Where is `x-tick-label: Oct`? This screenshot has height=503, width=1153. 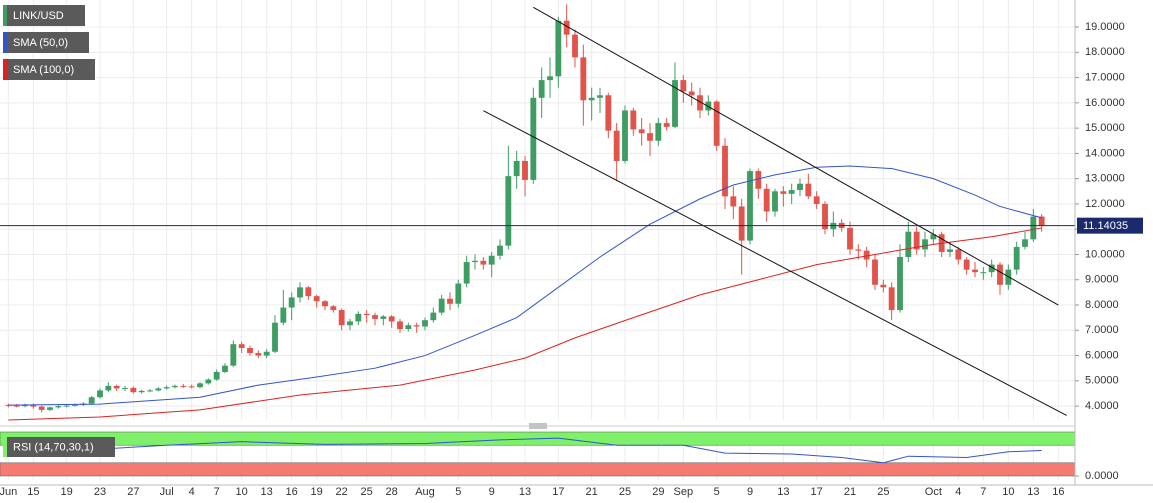 x-tick-label: Oct is located at coordinates (933, 492).